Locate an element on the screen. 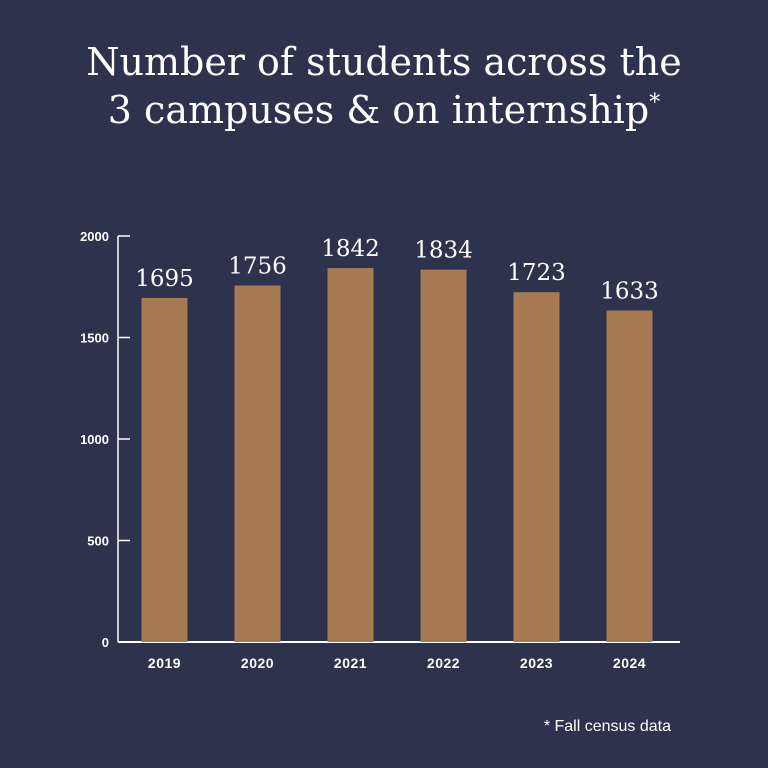  bar-2020 is located at coordinates (257, 463).